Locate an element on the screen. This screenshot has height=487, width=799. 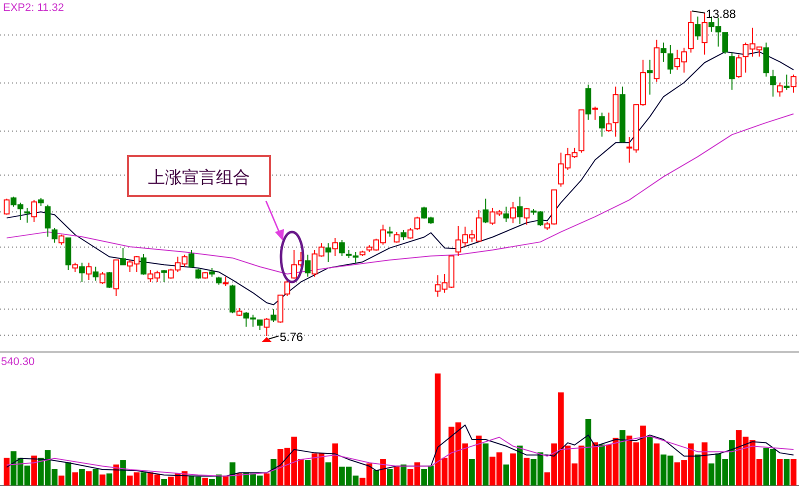
annotation: 13.88 is located at coordinates (721, 14).